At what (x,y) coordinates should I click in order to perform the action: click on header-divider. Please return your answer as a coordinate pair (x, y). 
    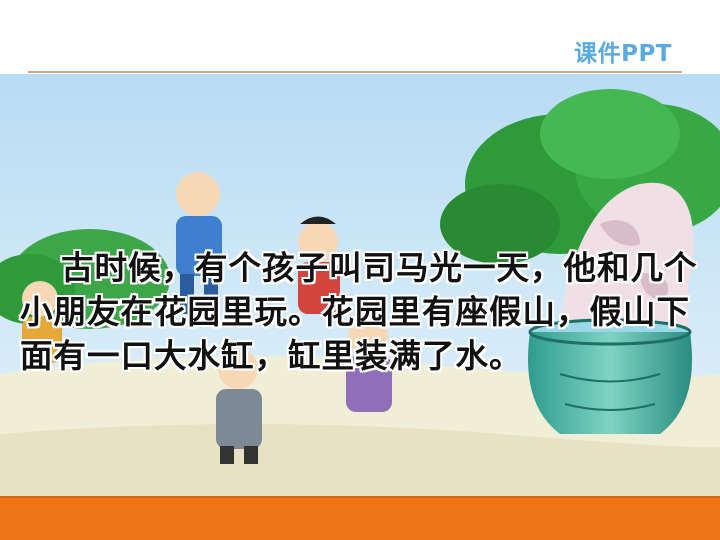
    Looking at the image, I should click on (355, 72).